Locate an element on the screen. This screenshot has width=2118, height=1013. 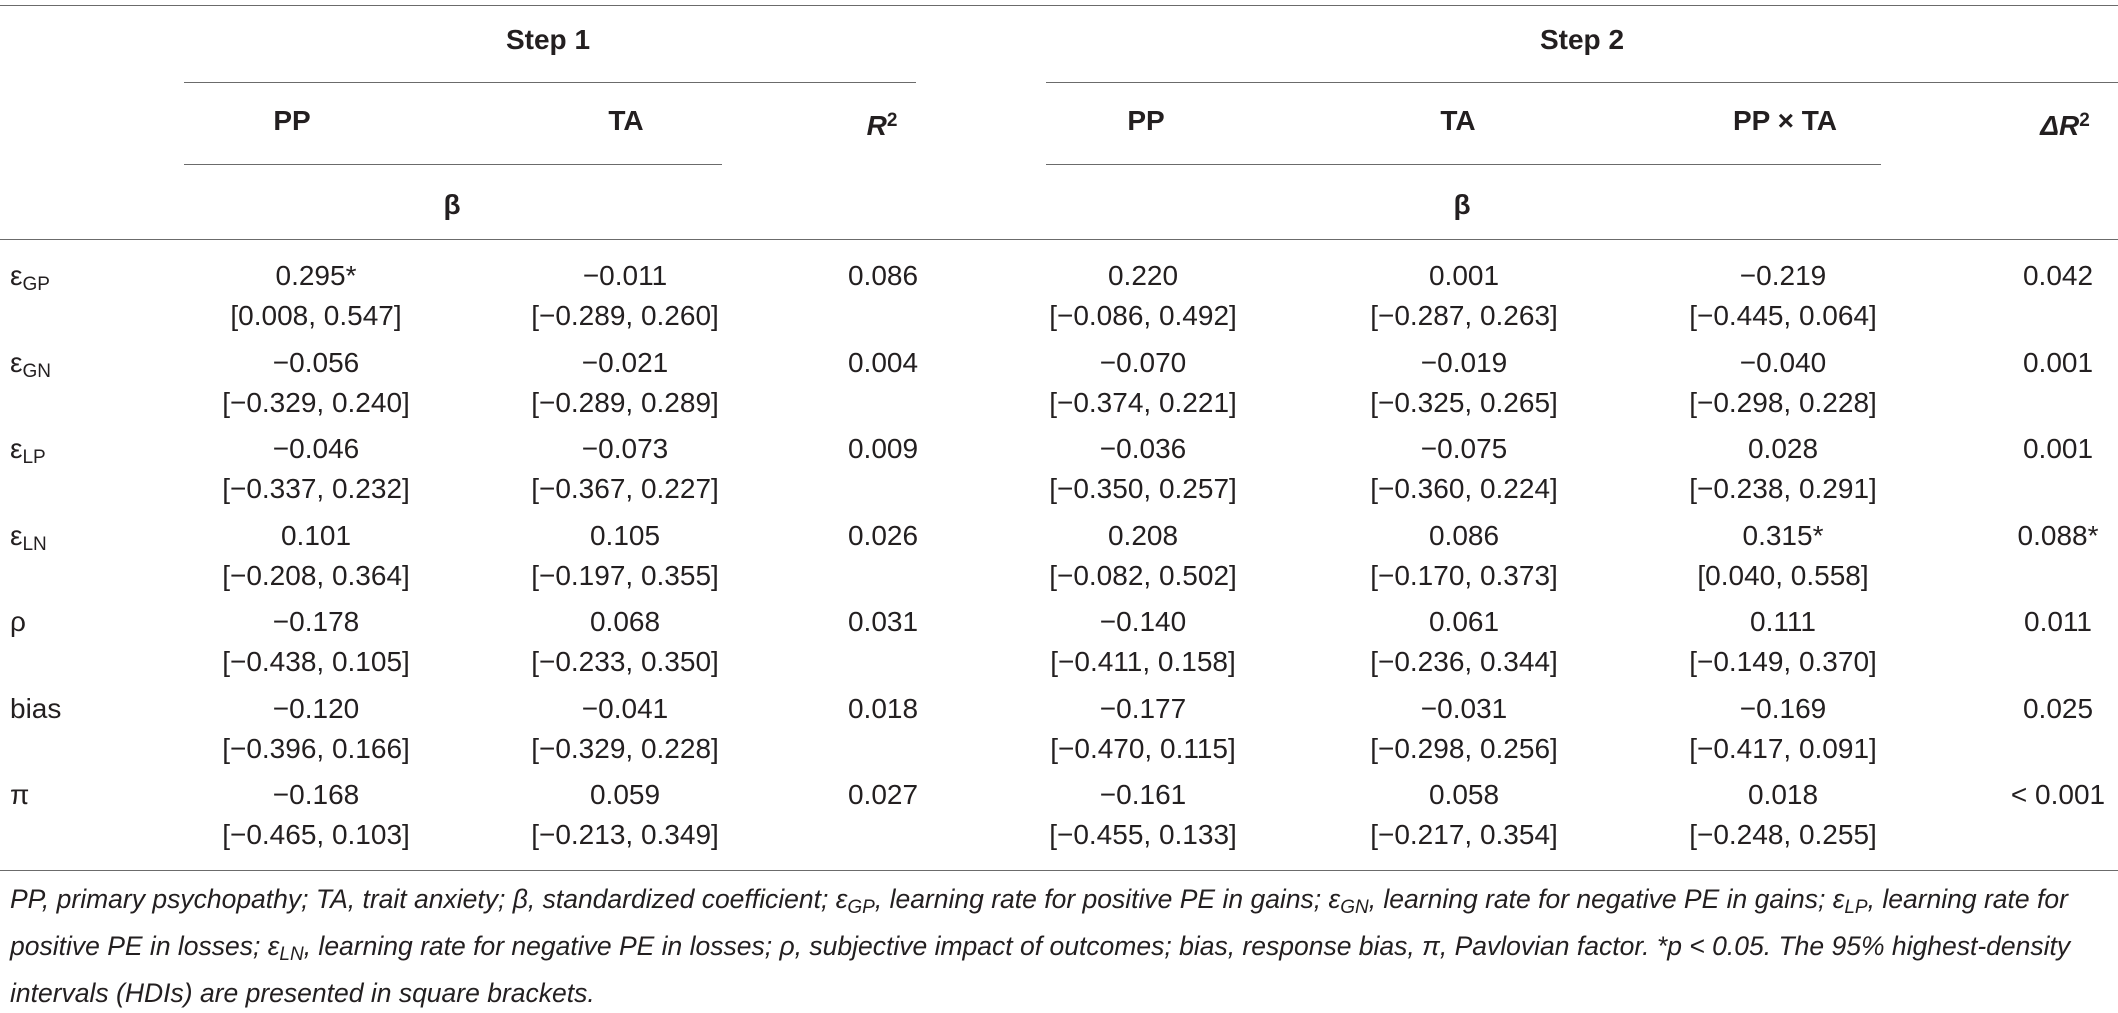
cell-hdi: [−0.438, 0.105] is located at coordinates (316, 661).